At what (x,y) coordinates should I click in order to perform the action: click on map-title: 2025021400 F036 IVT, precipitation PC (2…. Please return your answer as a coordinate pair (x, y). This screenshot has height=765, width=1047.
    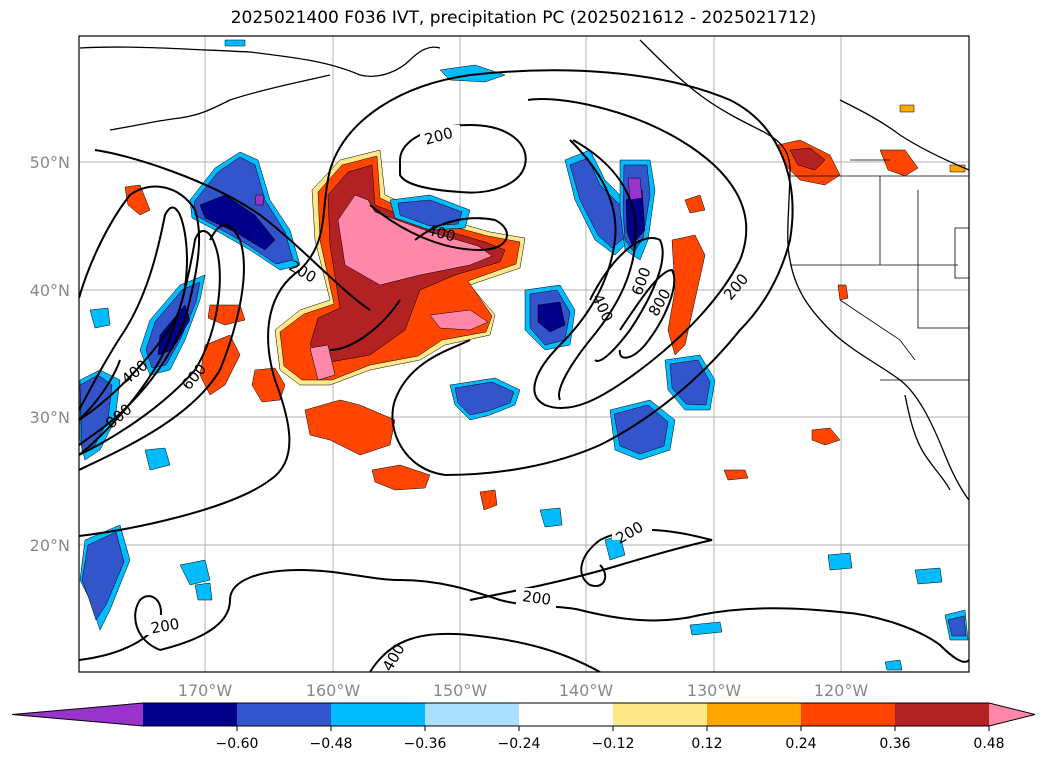
    Looking at the image, I should click on (523, 18).